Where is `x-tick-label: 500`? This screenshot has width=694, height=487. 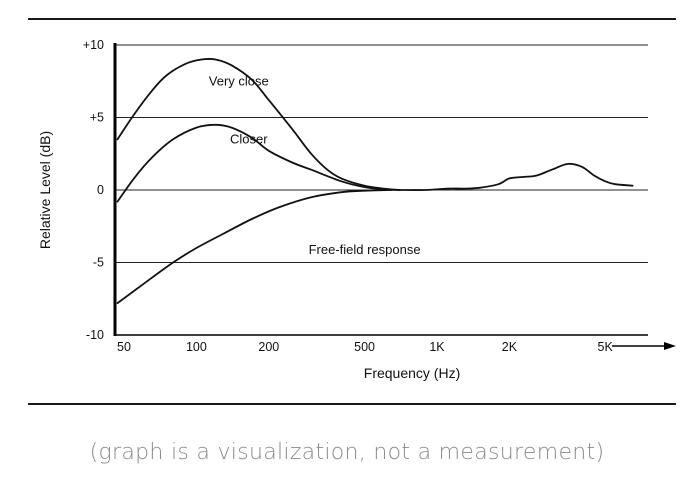 x-tick-label: 500 is located at coordinates (364, 347).